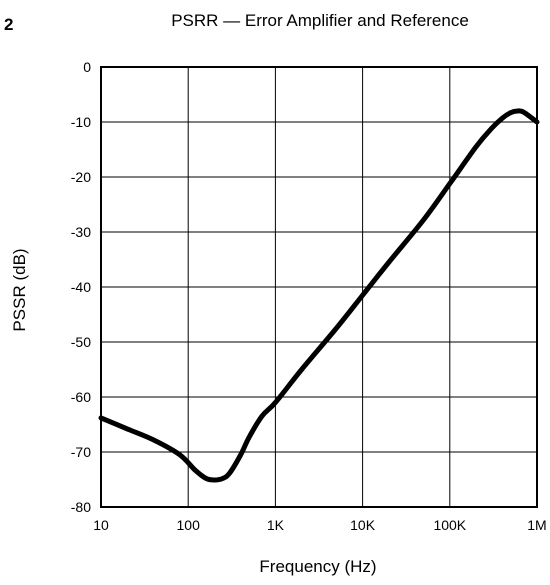 Image resolution: width=550 pixels, height=585 pixels. I want to click on y-tick-label: -20, so click(81, 177).